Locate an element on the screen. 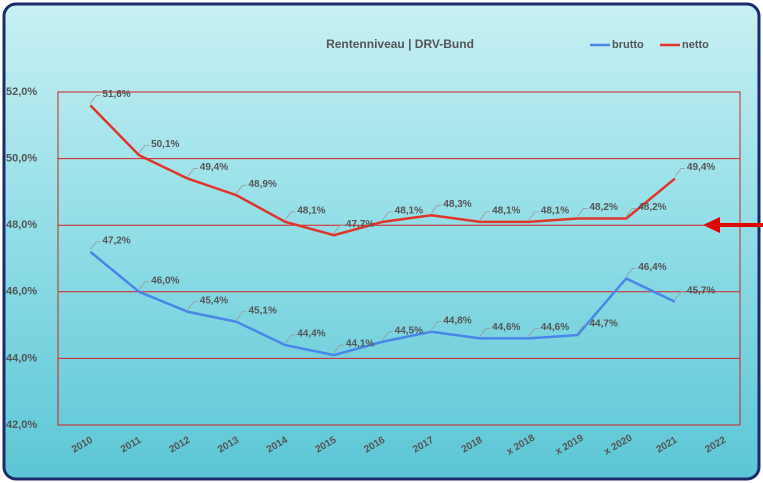 The width and height of the screenshot is (763, 483). legend-label: brutto is located at coordinates (628, 45).